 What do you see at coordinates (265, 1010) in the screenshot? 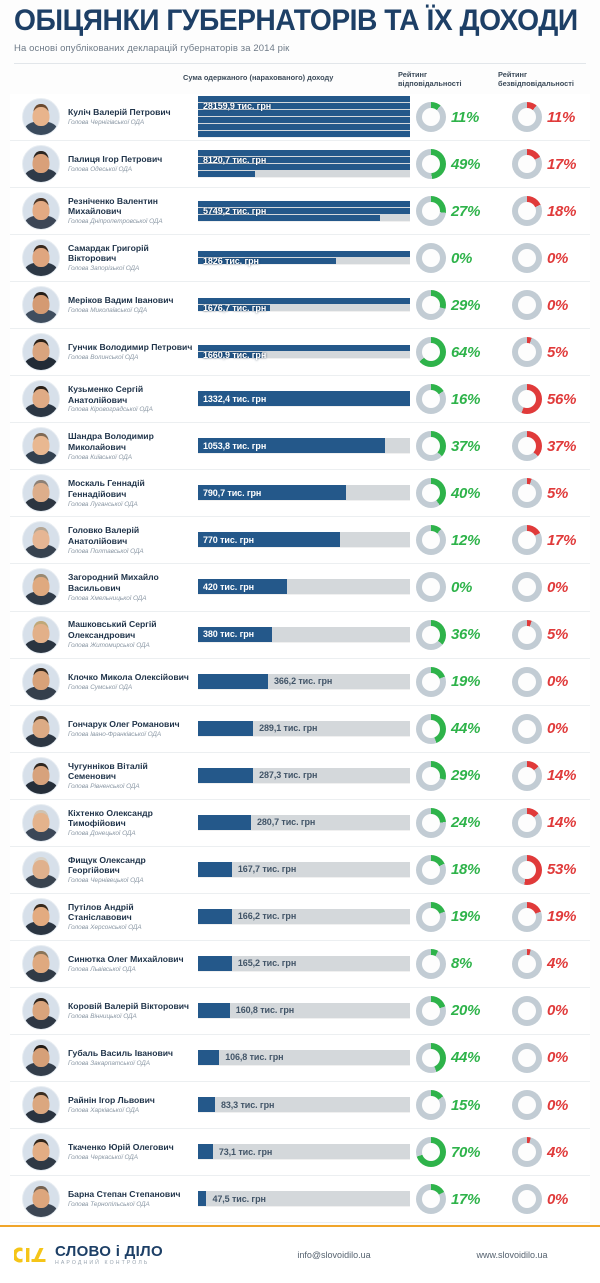
I see `bar-value-label: 160,8 тис. грн` at bounding box center [265, 1010].